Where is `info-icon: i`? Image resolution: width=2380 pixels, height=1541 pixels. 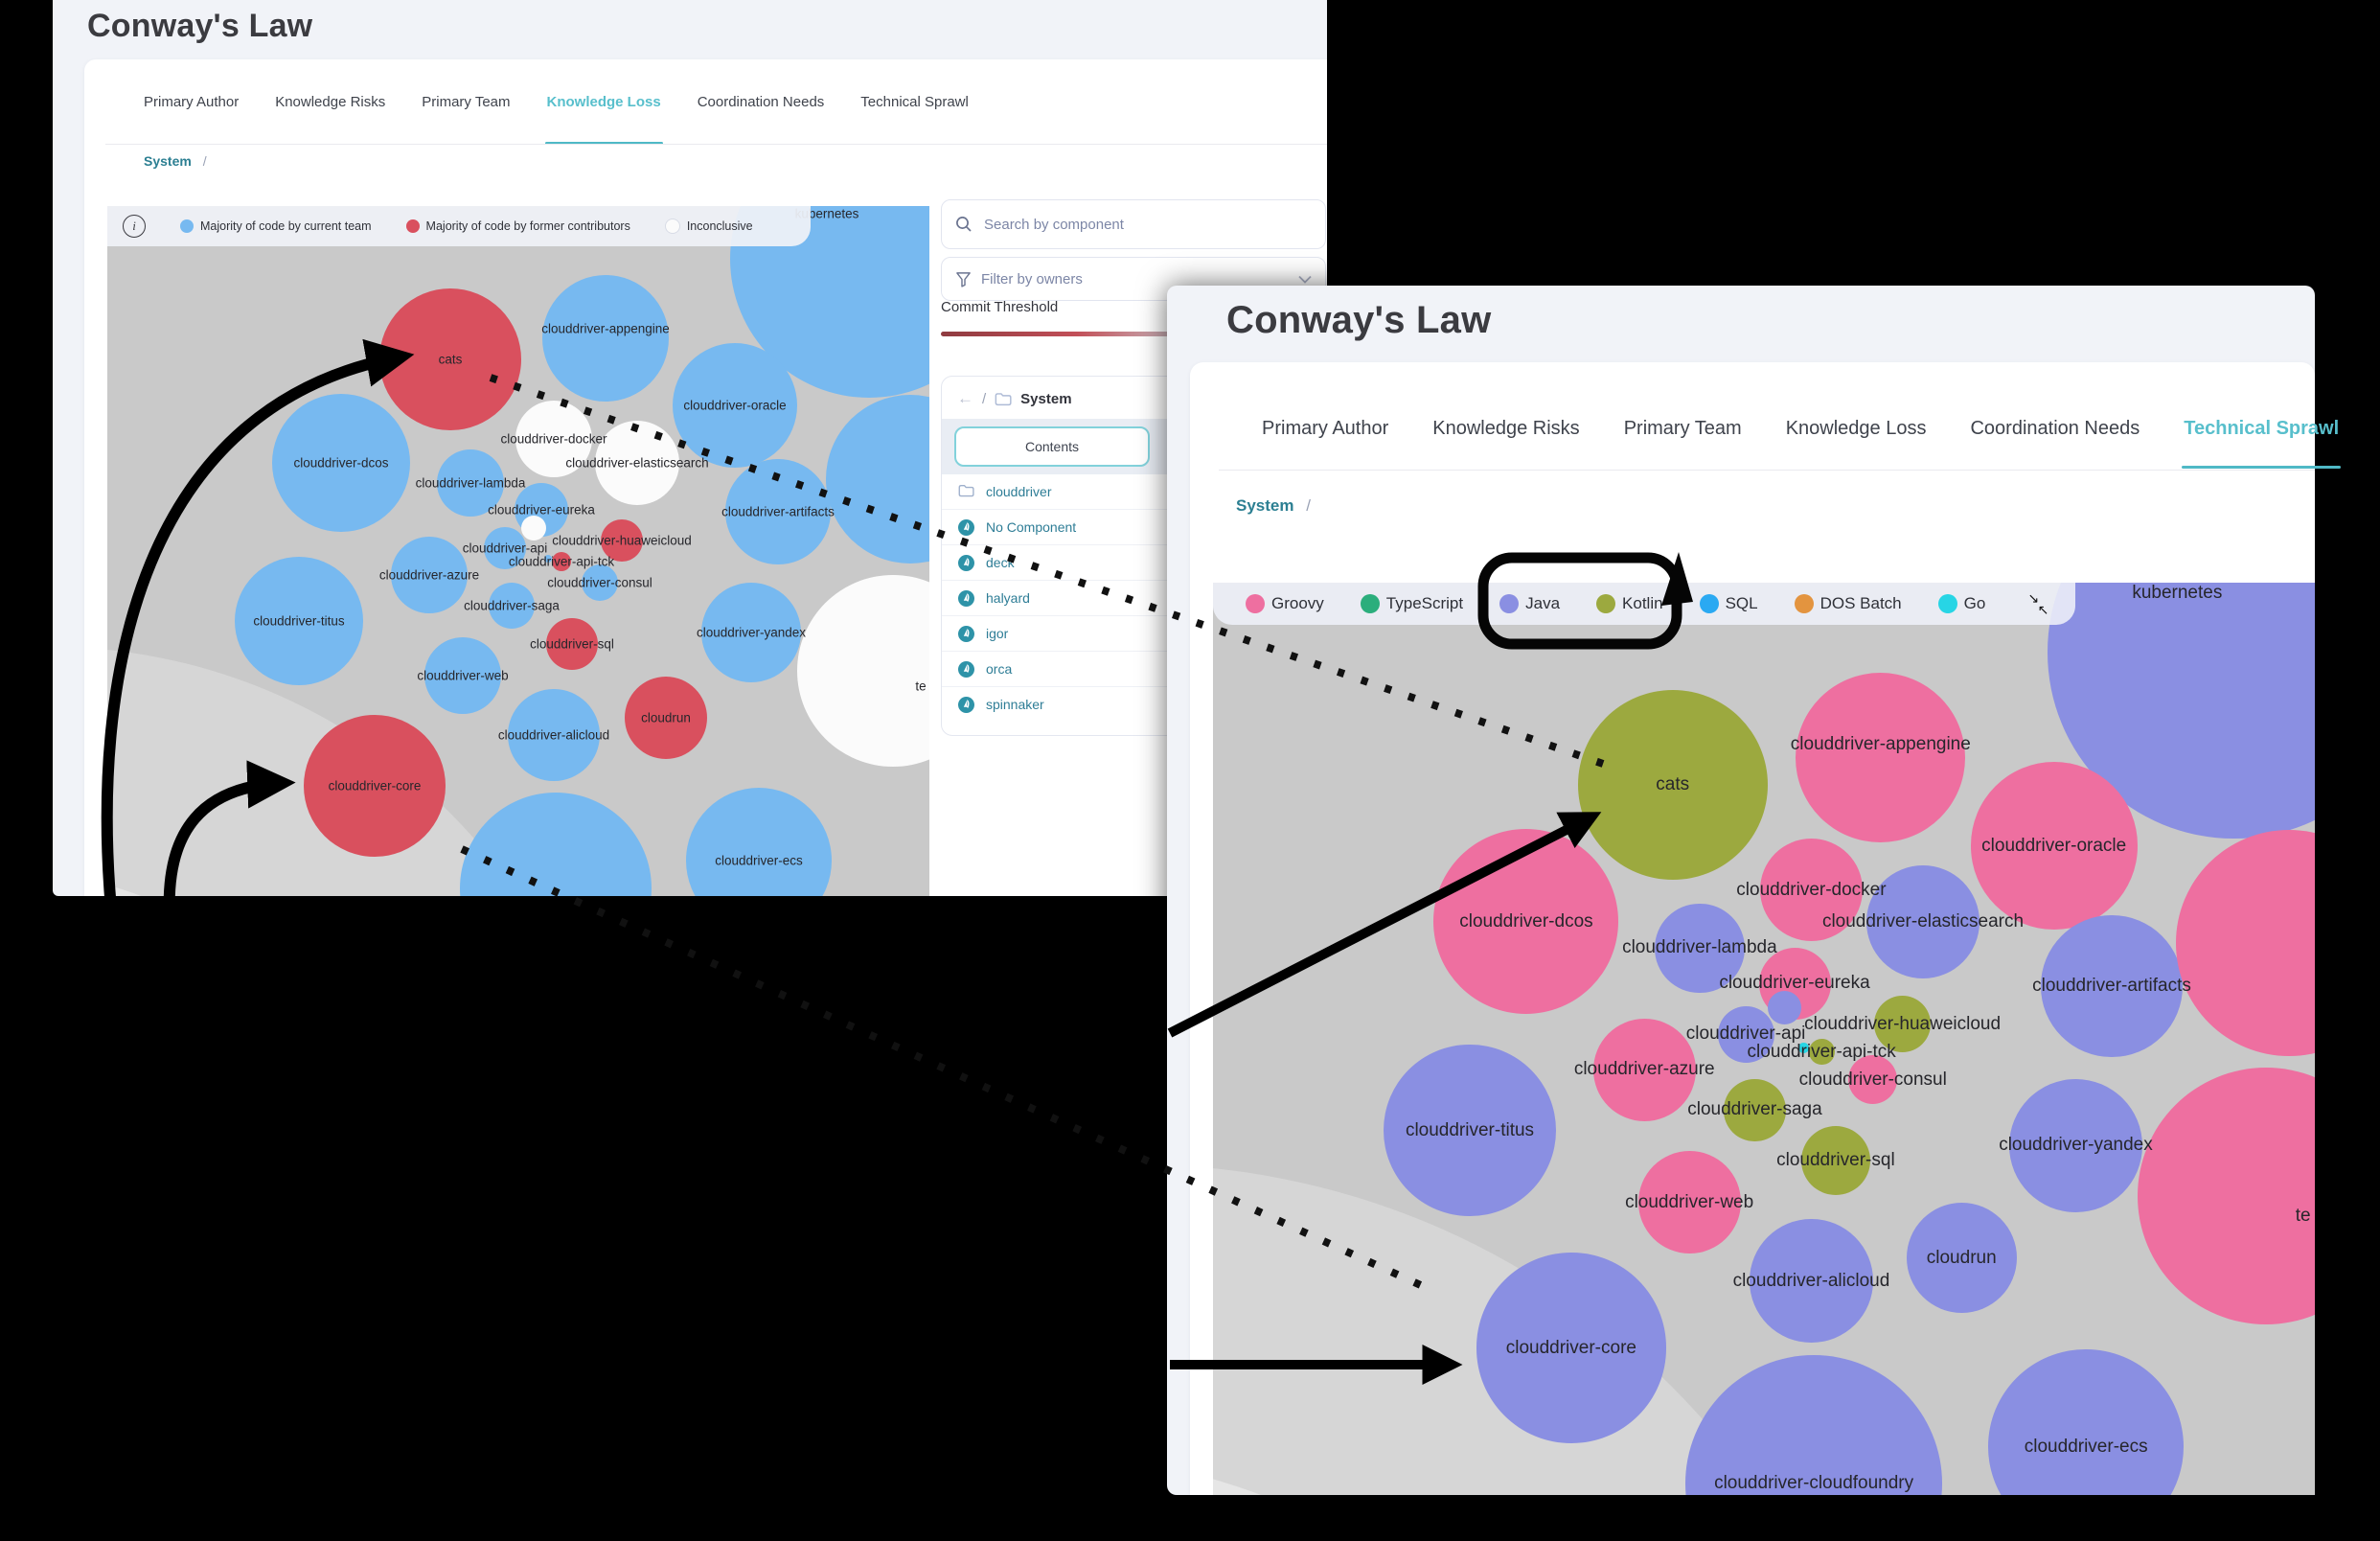
info-icon: i is located at coordinates (135, 226).